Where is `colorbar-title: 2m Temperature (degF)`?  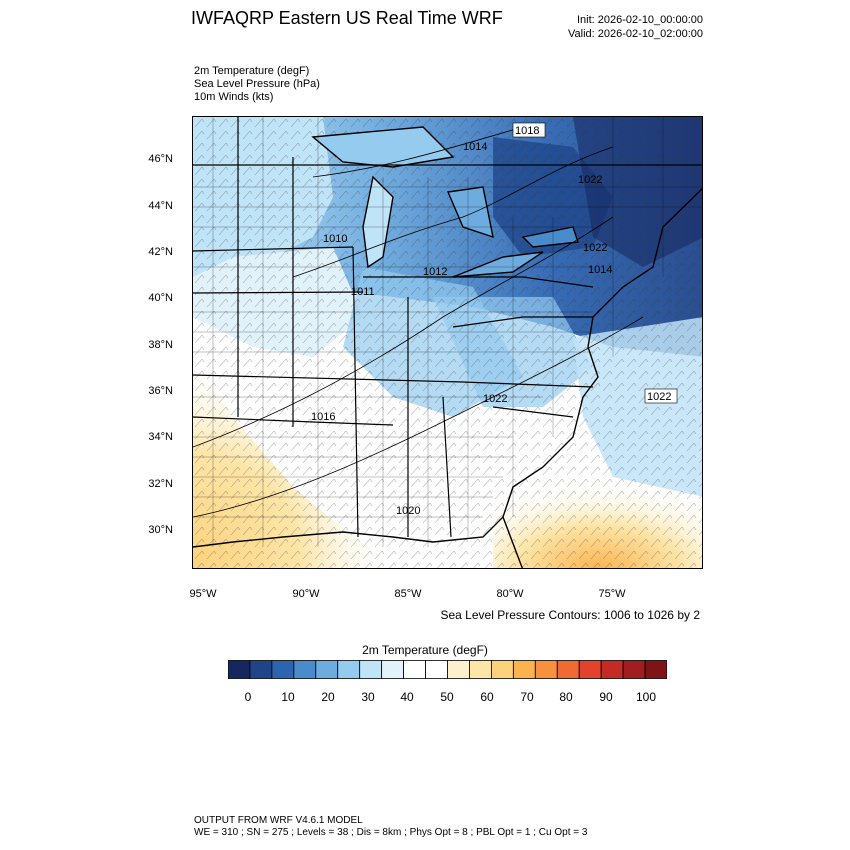 colorbar-title: 2m Temperature (degF) is located at coordinates (425, 650).